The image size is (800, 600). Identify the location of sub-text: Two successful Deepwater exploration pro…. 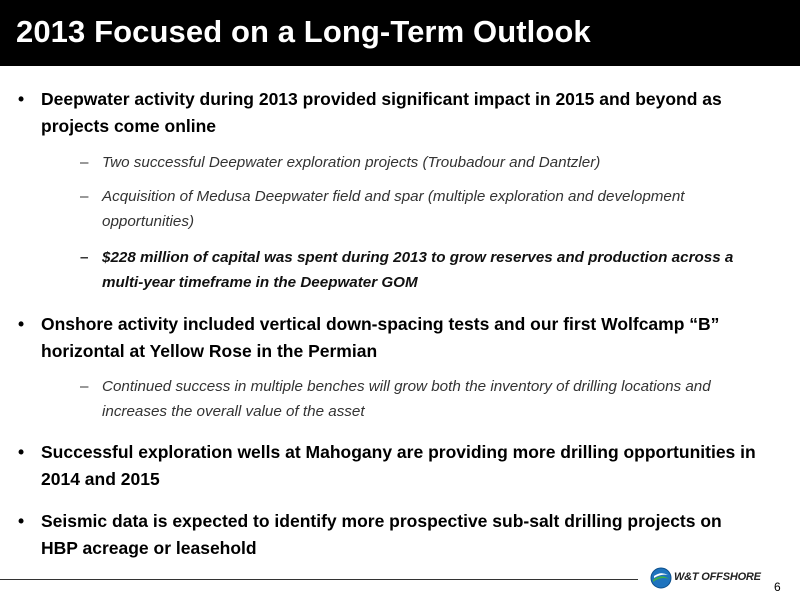
(351, 162).